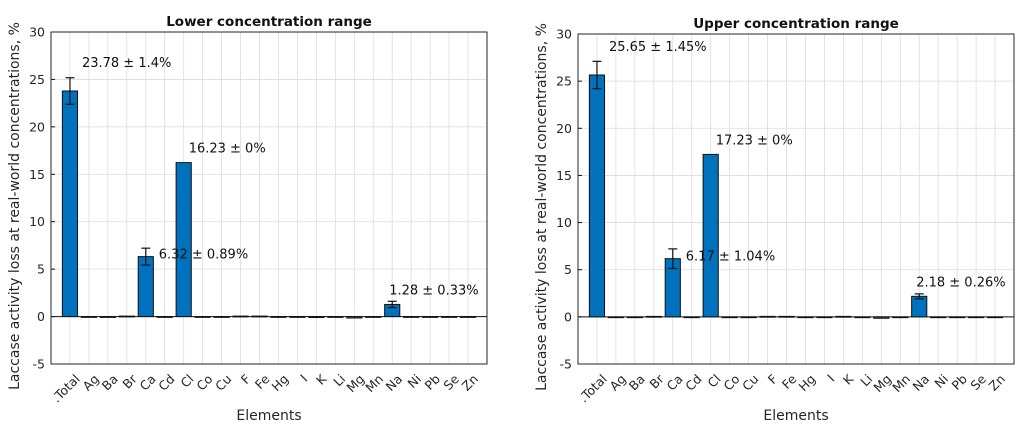  Describe the element at coordinates (658, 47) in the screenshot. I see `data-label: 25.65 ± 1.45%` at that location.